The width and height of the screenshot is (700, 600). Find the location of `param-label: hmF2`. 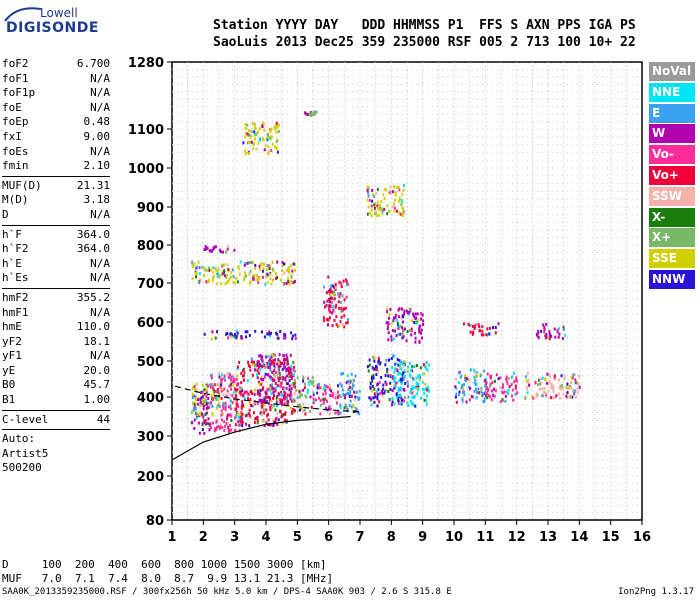

param-label: hmF2 is located at coordinates (15, 297).